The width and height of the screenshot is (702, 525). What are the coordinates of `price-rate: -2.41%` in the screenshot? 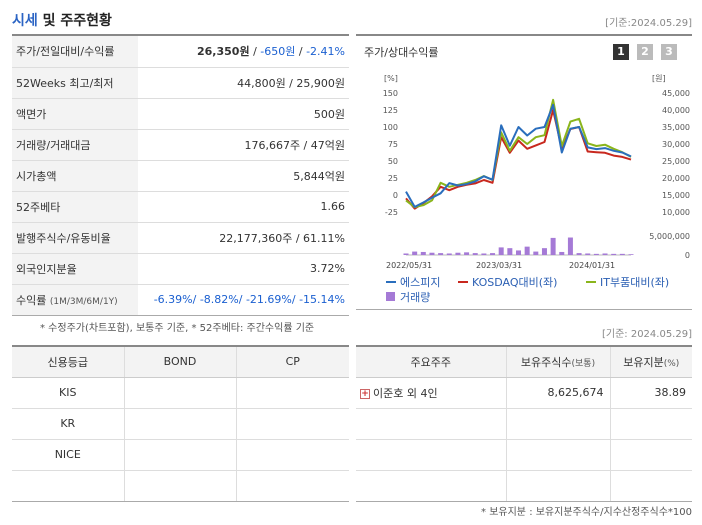 It's located at (325, 52).